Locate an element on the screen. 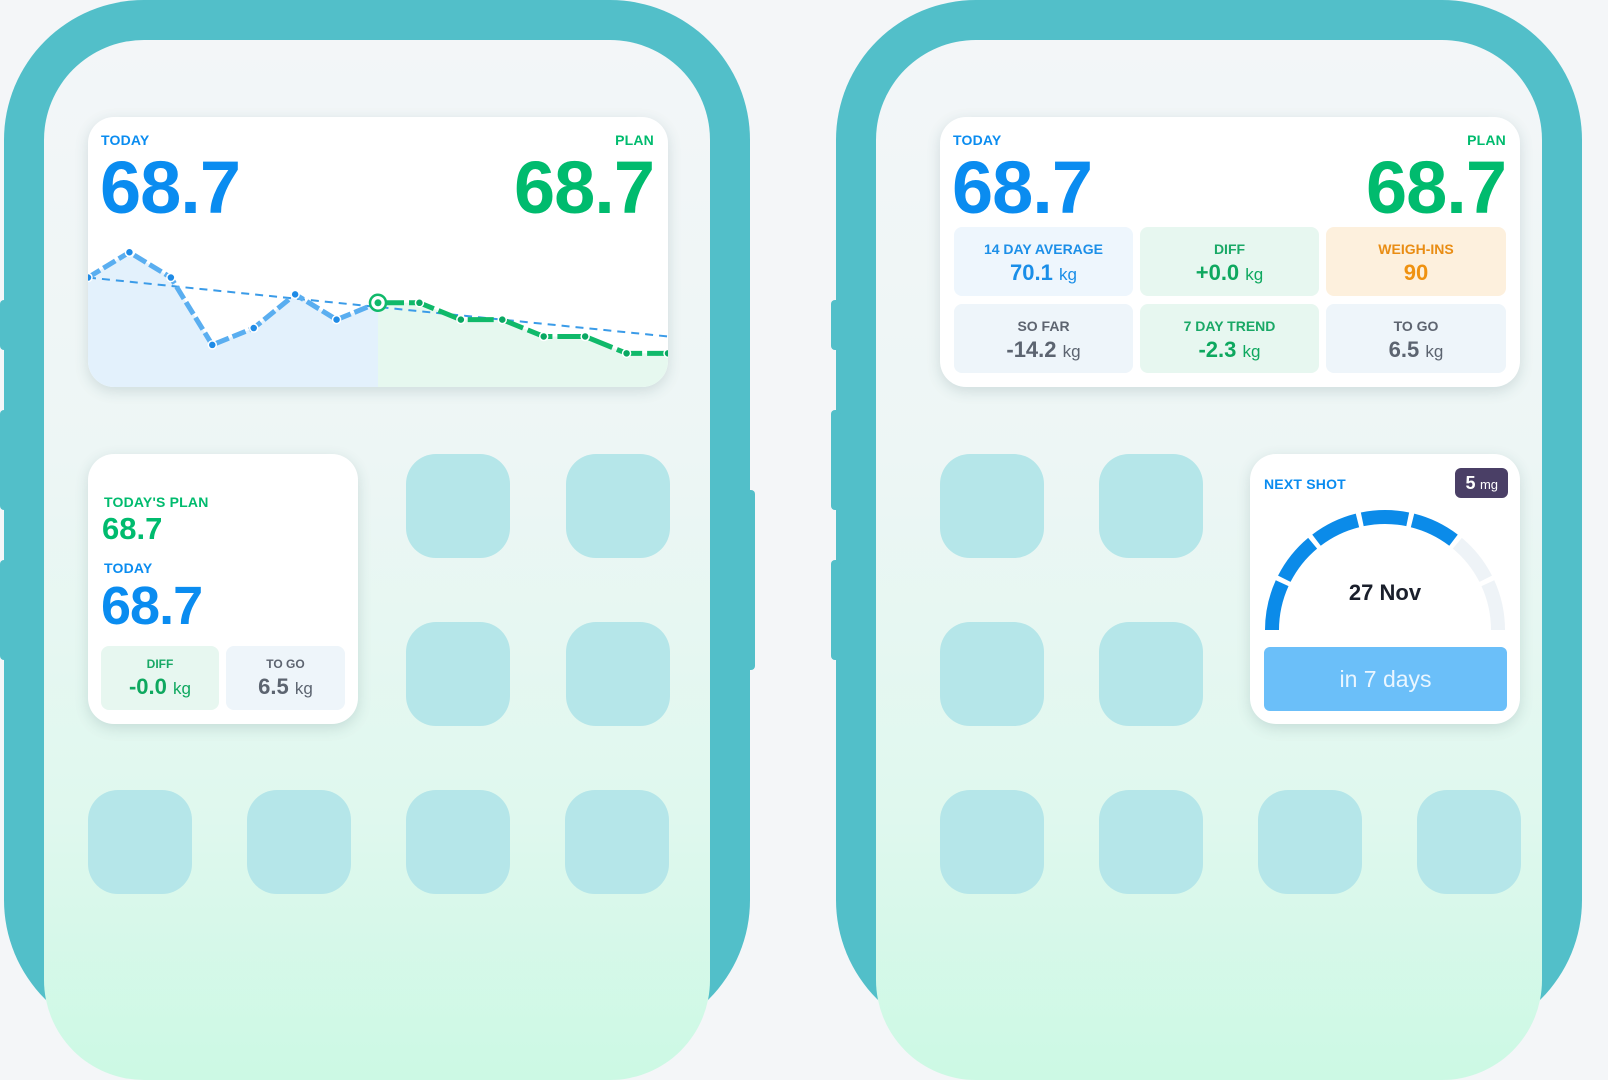  dose-value: 5 is located at coordinates (1470, 483).